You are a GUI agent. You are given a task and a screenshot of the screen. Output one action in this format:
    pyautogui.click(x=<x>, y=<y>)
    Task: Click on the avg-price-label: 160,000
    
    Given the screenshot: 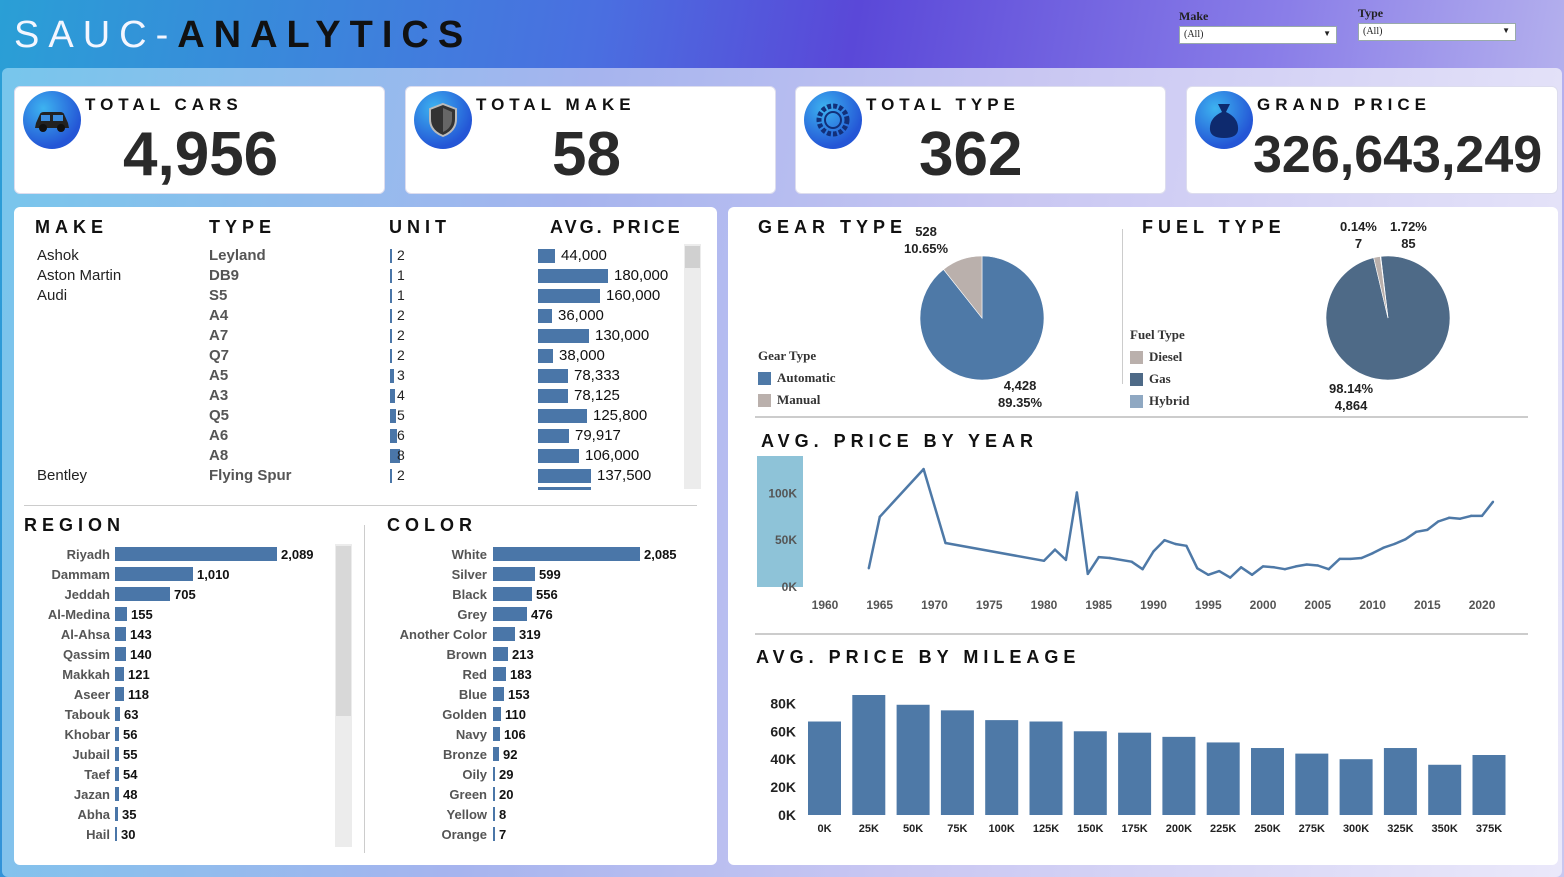 What is the action you would take?
    pyautogui.click(x=633, y=295)
    